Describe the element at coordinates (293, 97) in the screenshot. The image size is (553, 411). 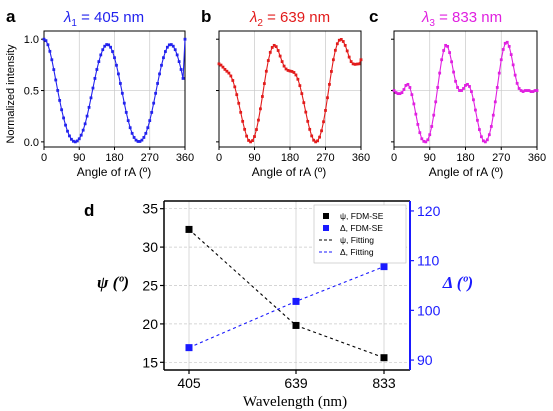
I see `panel-b-plot: 0 90 180 270 360` at that location.